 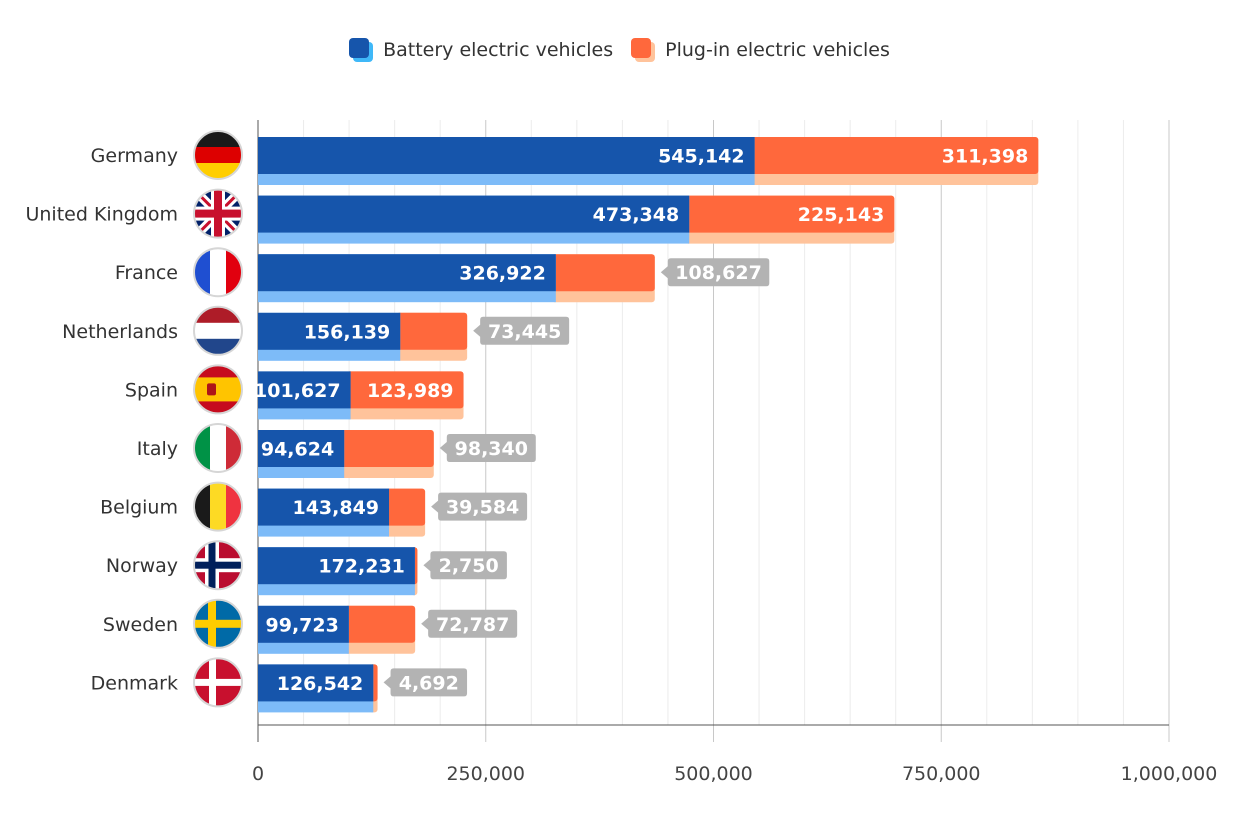 I want to click on data-label-bev: 101,627, so click(x=297, y=391).